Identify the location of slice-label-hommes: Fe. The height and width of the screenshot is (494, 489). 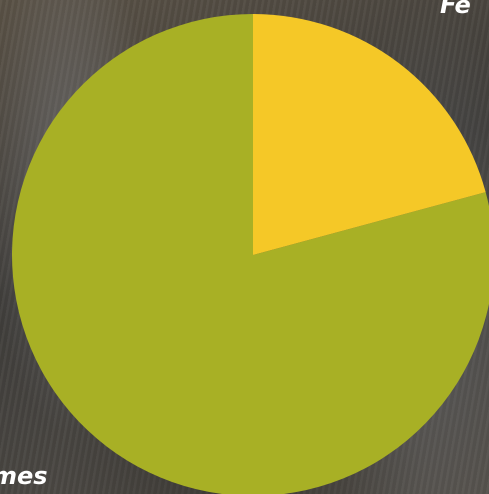
(455, 9).